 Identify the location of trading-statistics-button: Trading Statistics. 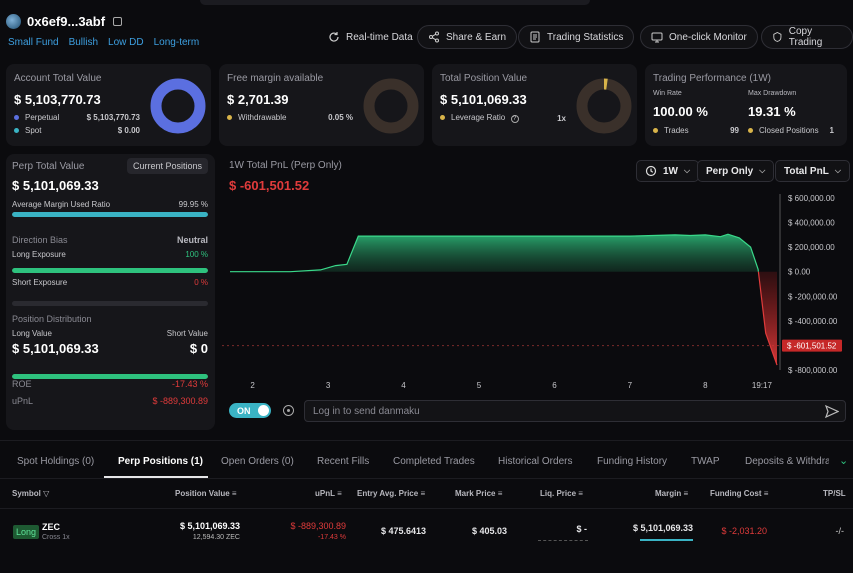
(576, 37).